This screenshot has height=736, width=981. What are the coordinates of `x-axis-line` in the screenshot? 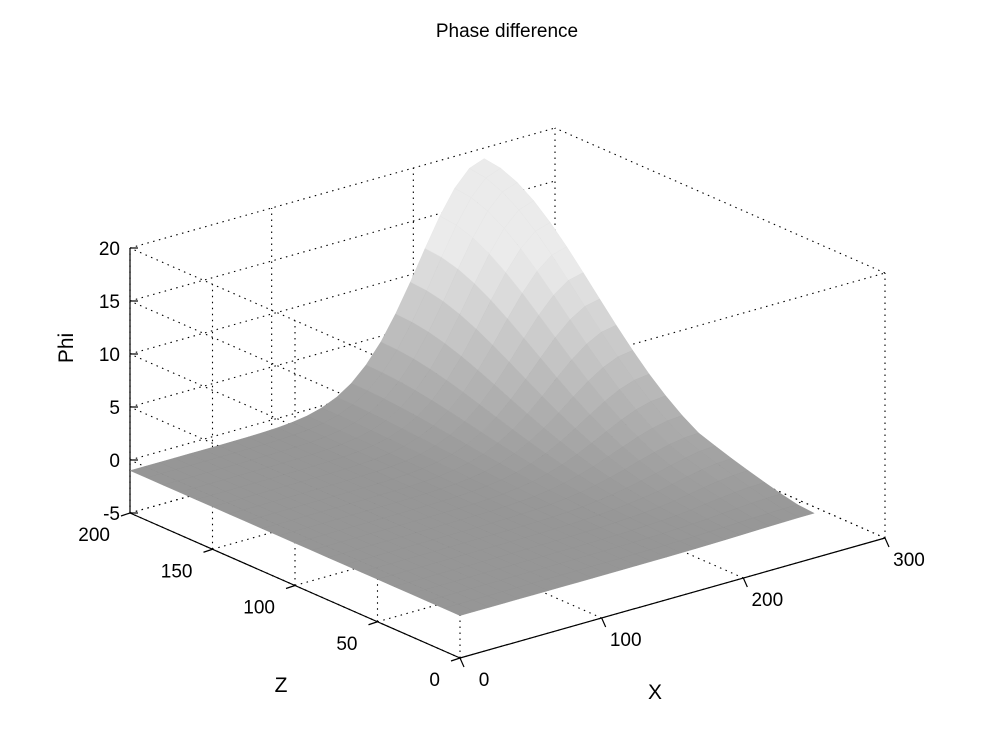 It's located at (672, 598).